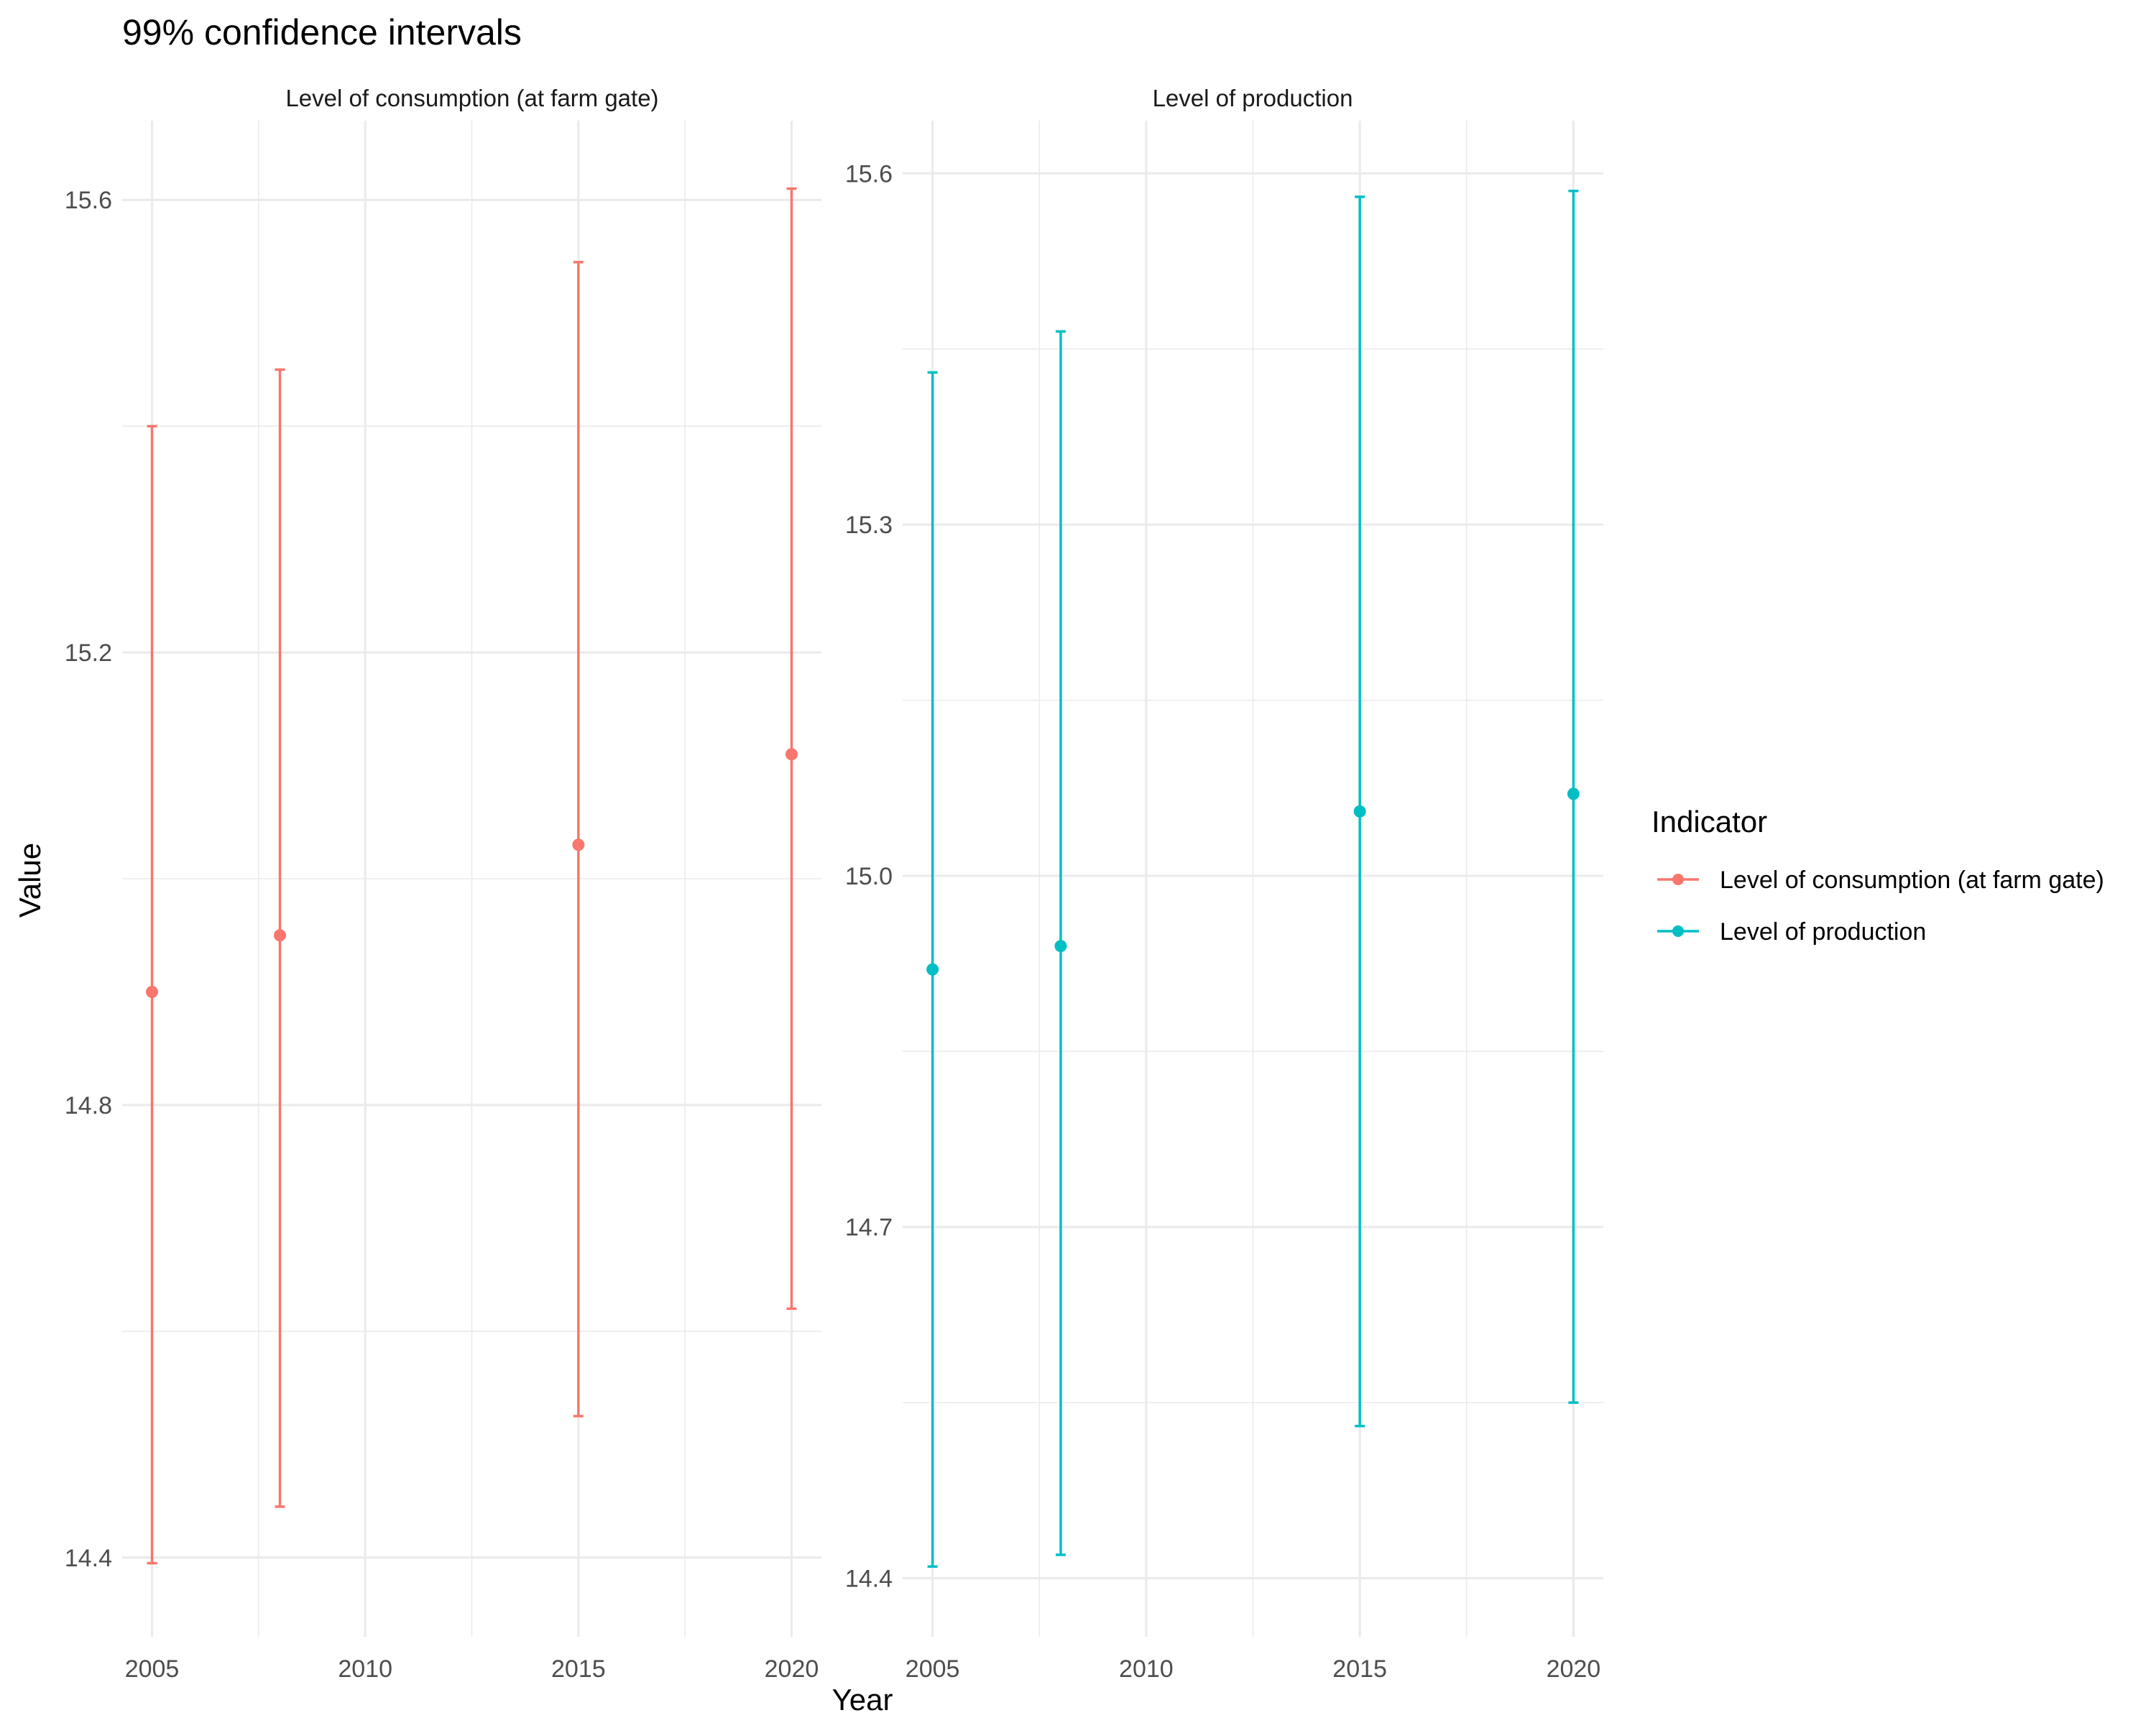  I want to click on x-tick-label-production: 2020, so click(1574, 1669).